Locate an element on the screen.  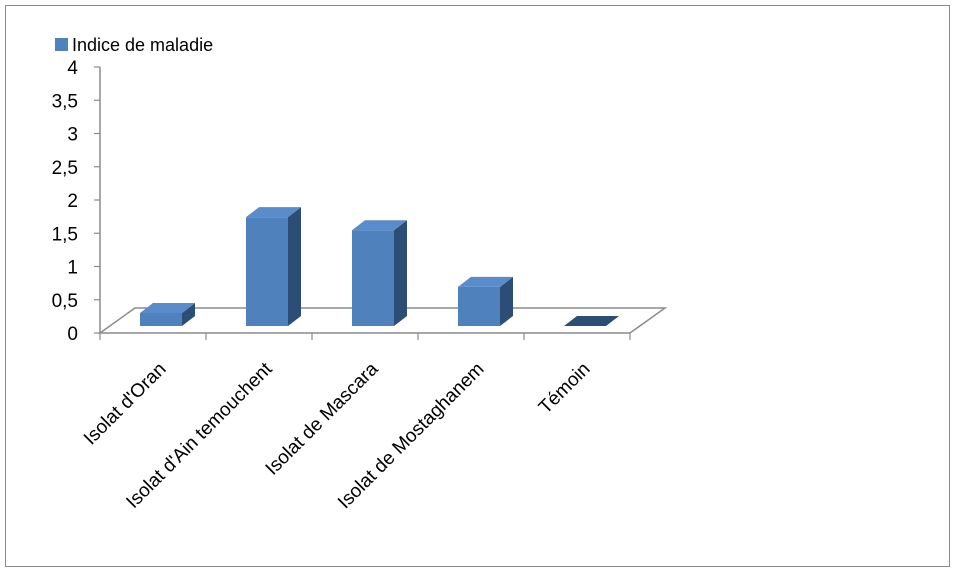
y-axis: 0 0,5 1 1,5 2 2,5 3 3,5 4 is located at coordinates (76, 201).